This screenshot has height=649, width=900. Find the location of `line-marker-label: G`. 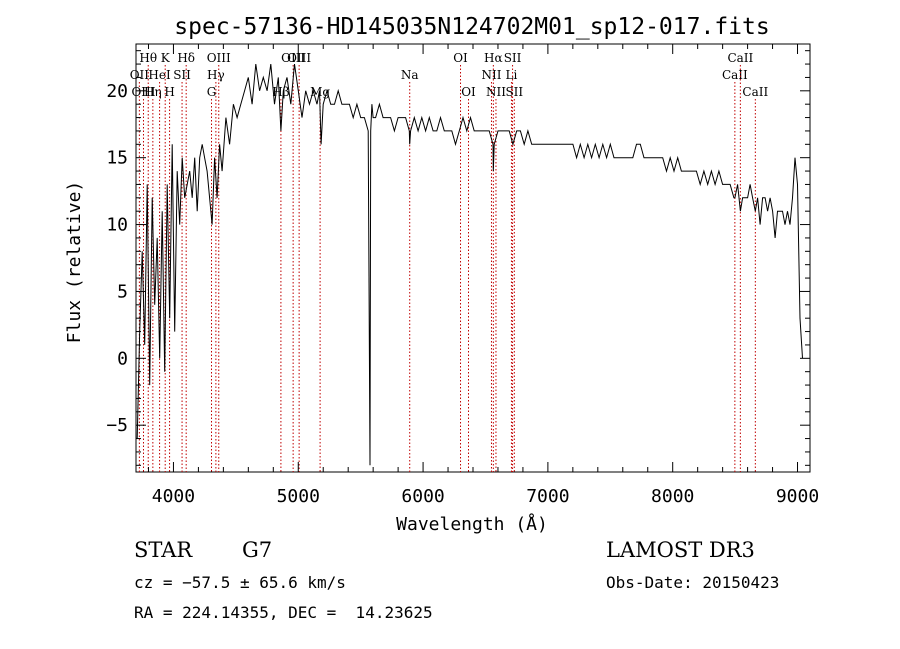

line-marker-label: G is located at coordinates (212, 92).